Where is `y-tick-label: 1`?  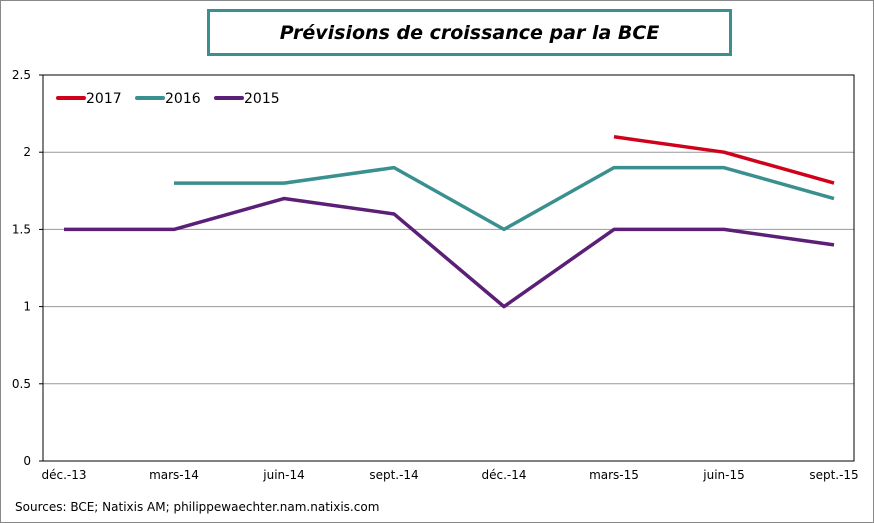 y-tick-label: 1 is located at coordinates (27, 307).